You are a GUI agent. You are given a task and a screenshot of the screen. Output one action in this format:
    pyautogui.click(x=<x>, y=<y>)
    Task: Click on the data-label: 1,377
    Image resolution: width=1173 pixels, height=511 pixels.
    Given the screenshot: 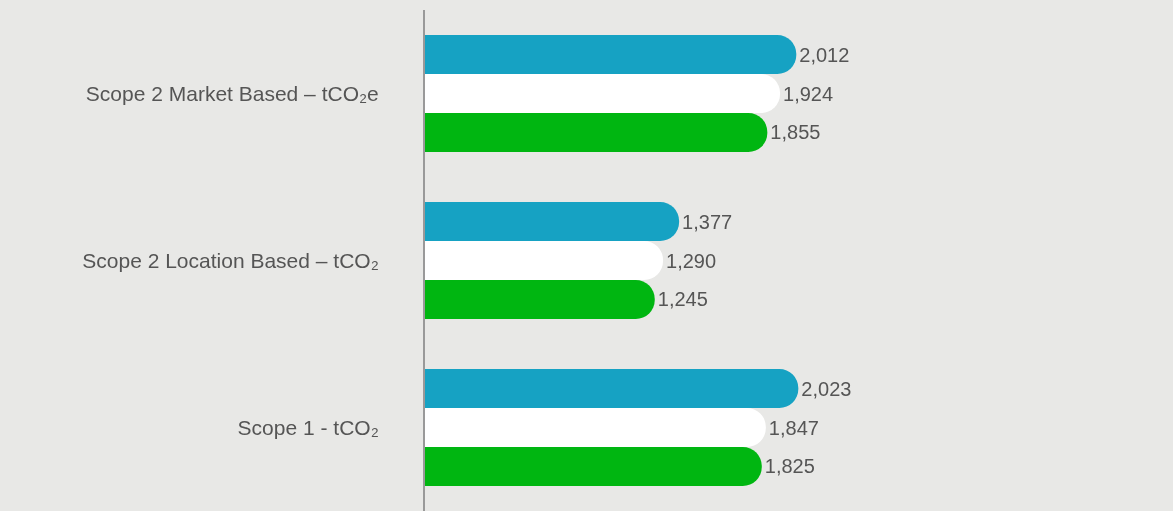 What is the action you would take?
    pyautogui.click(x=707, y=221)
    